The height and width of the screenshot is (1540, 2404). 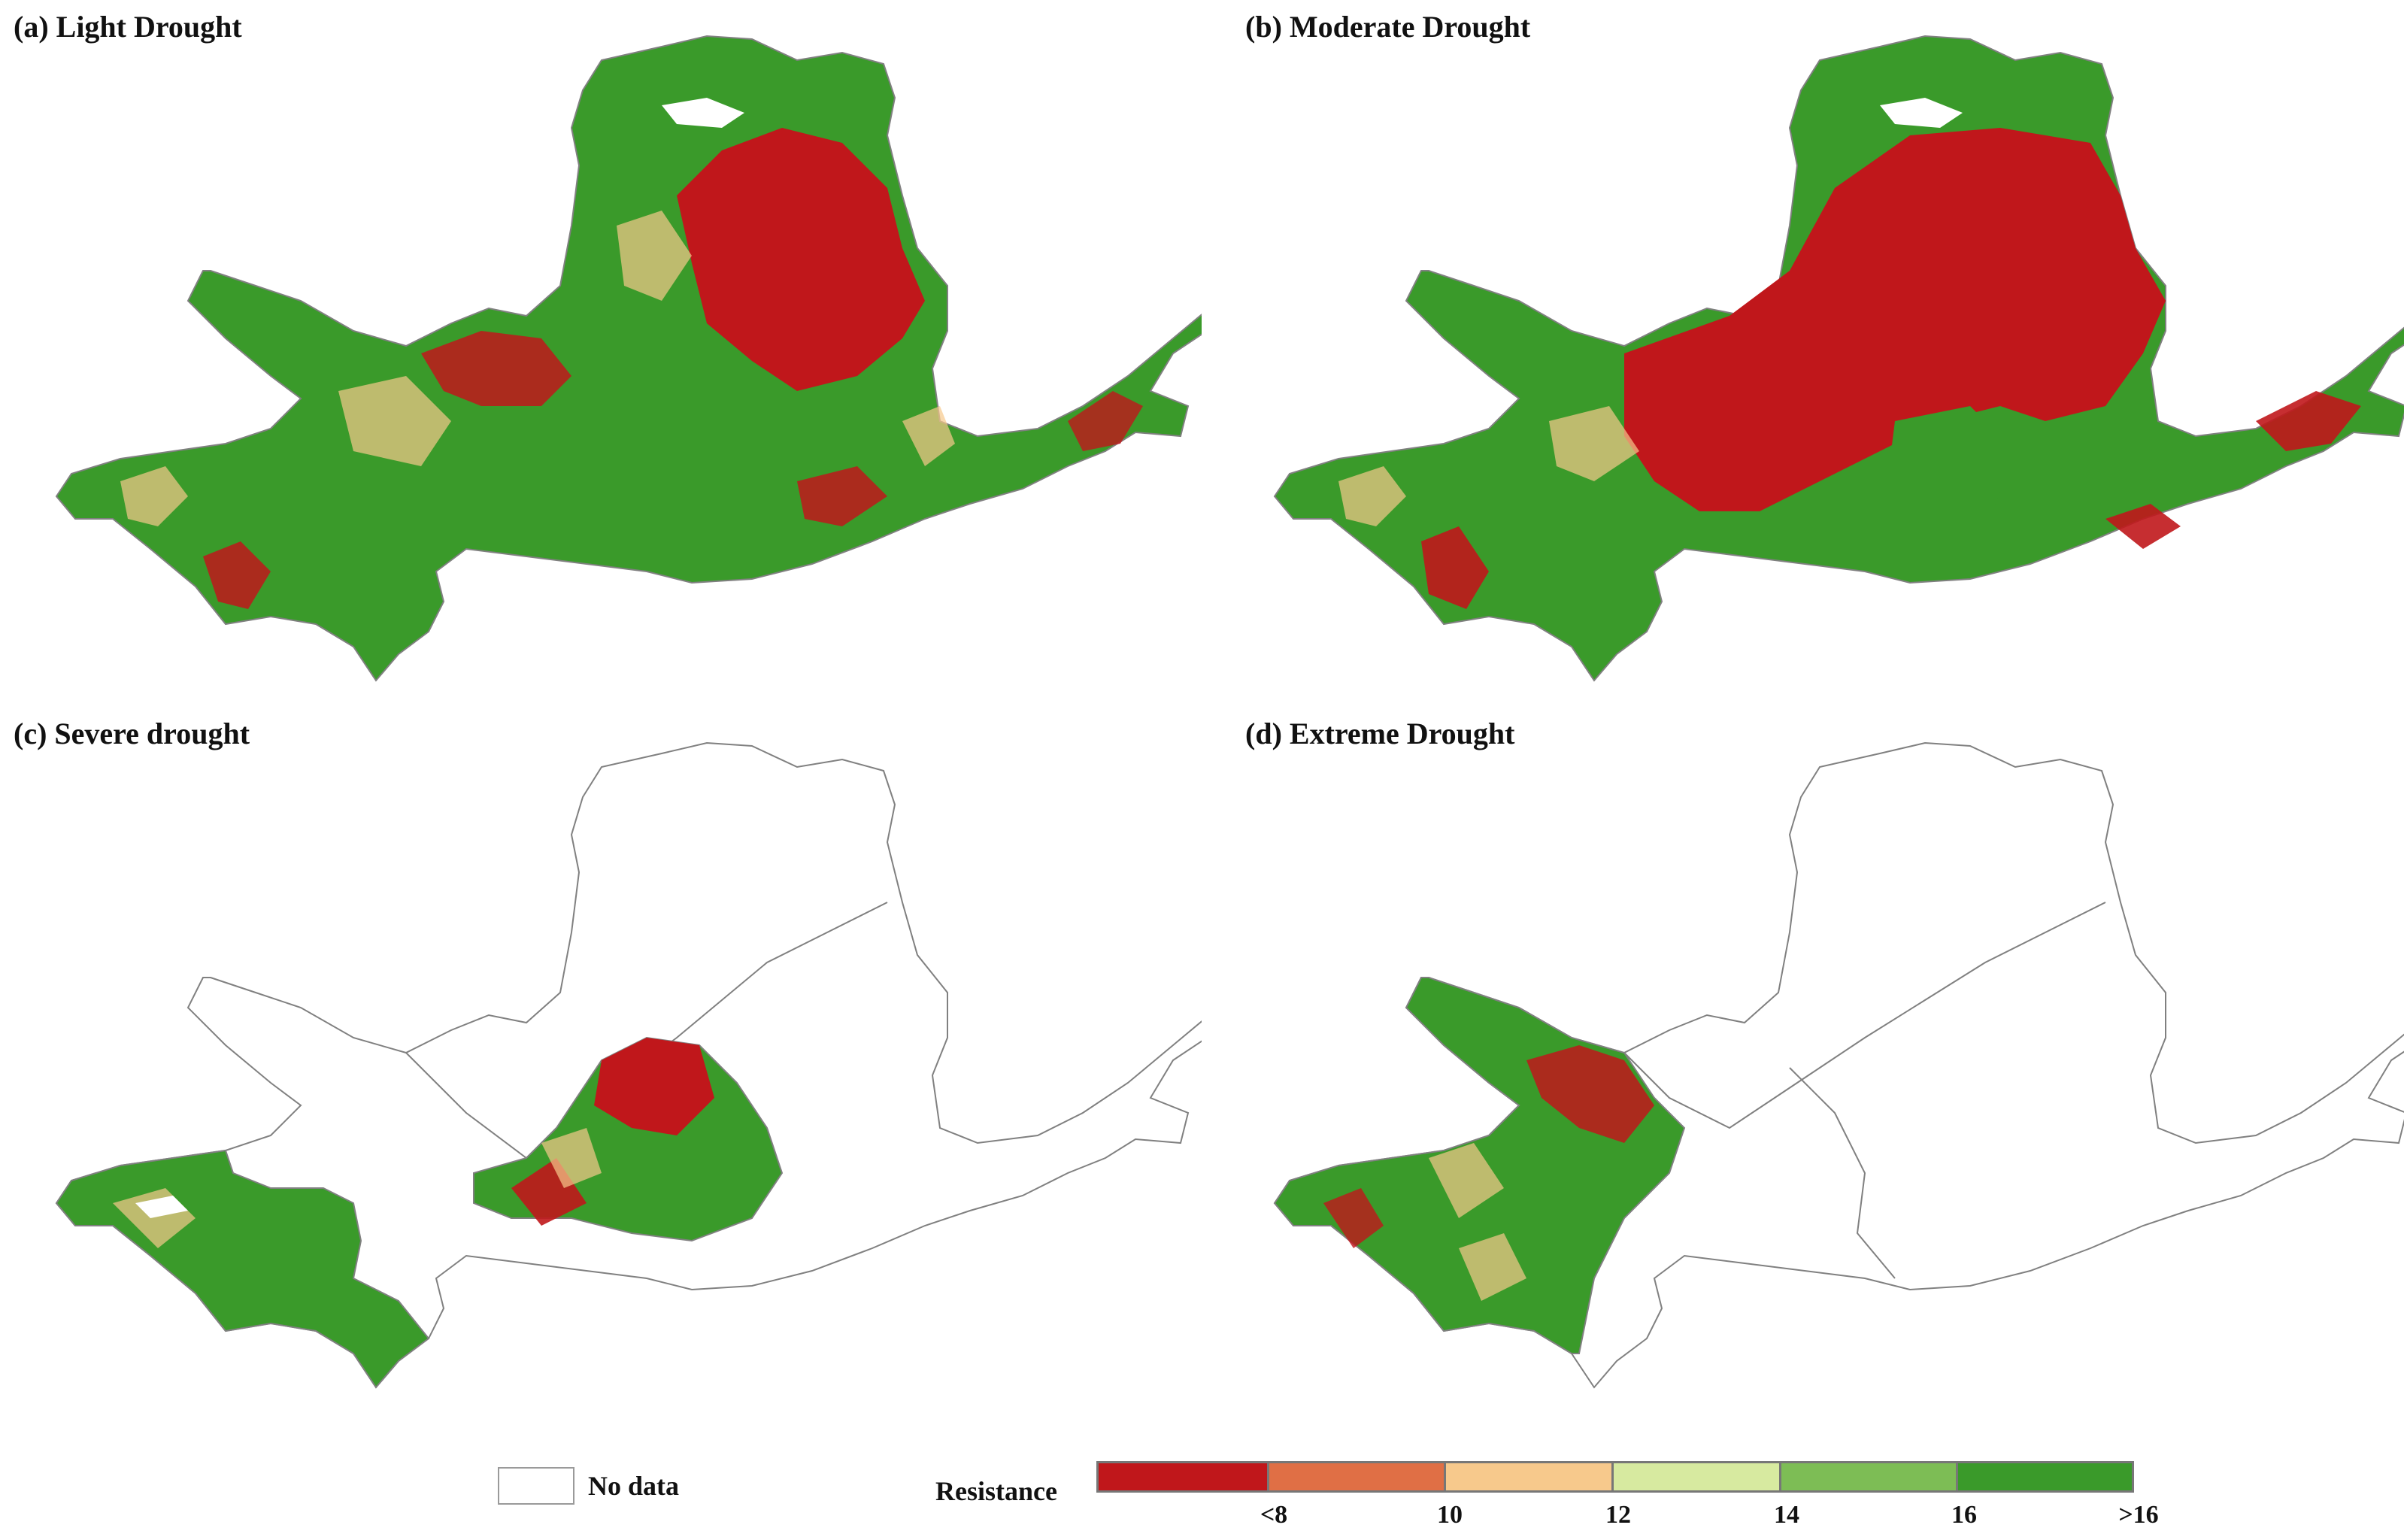 I want to click on panel-d-title: (d) Extreme Drought, so click(x=1380, y=733).